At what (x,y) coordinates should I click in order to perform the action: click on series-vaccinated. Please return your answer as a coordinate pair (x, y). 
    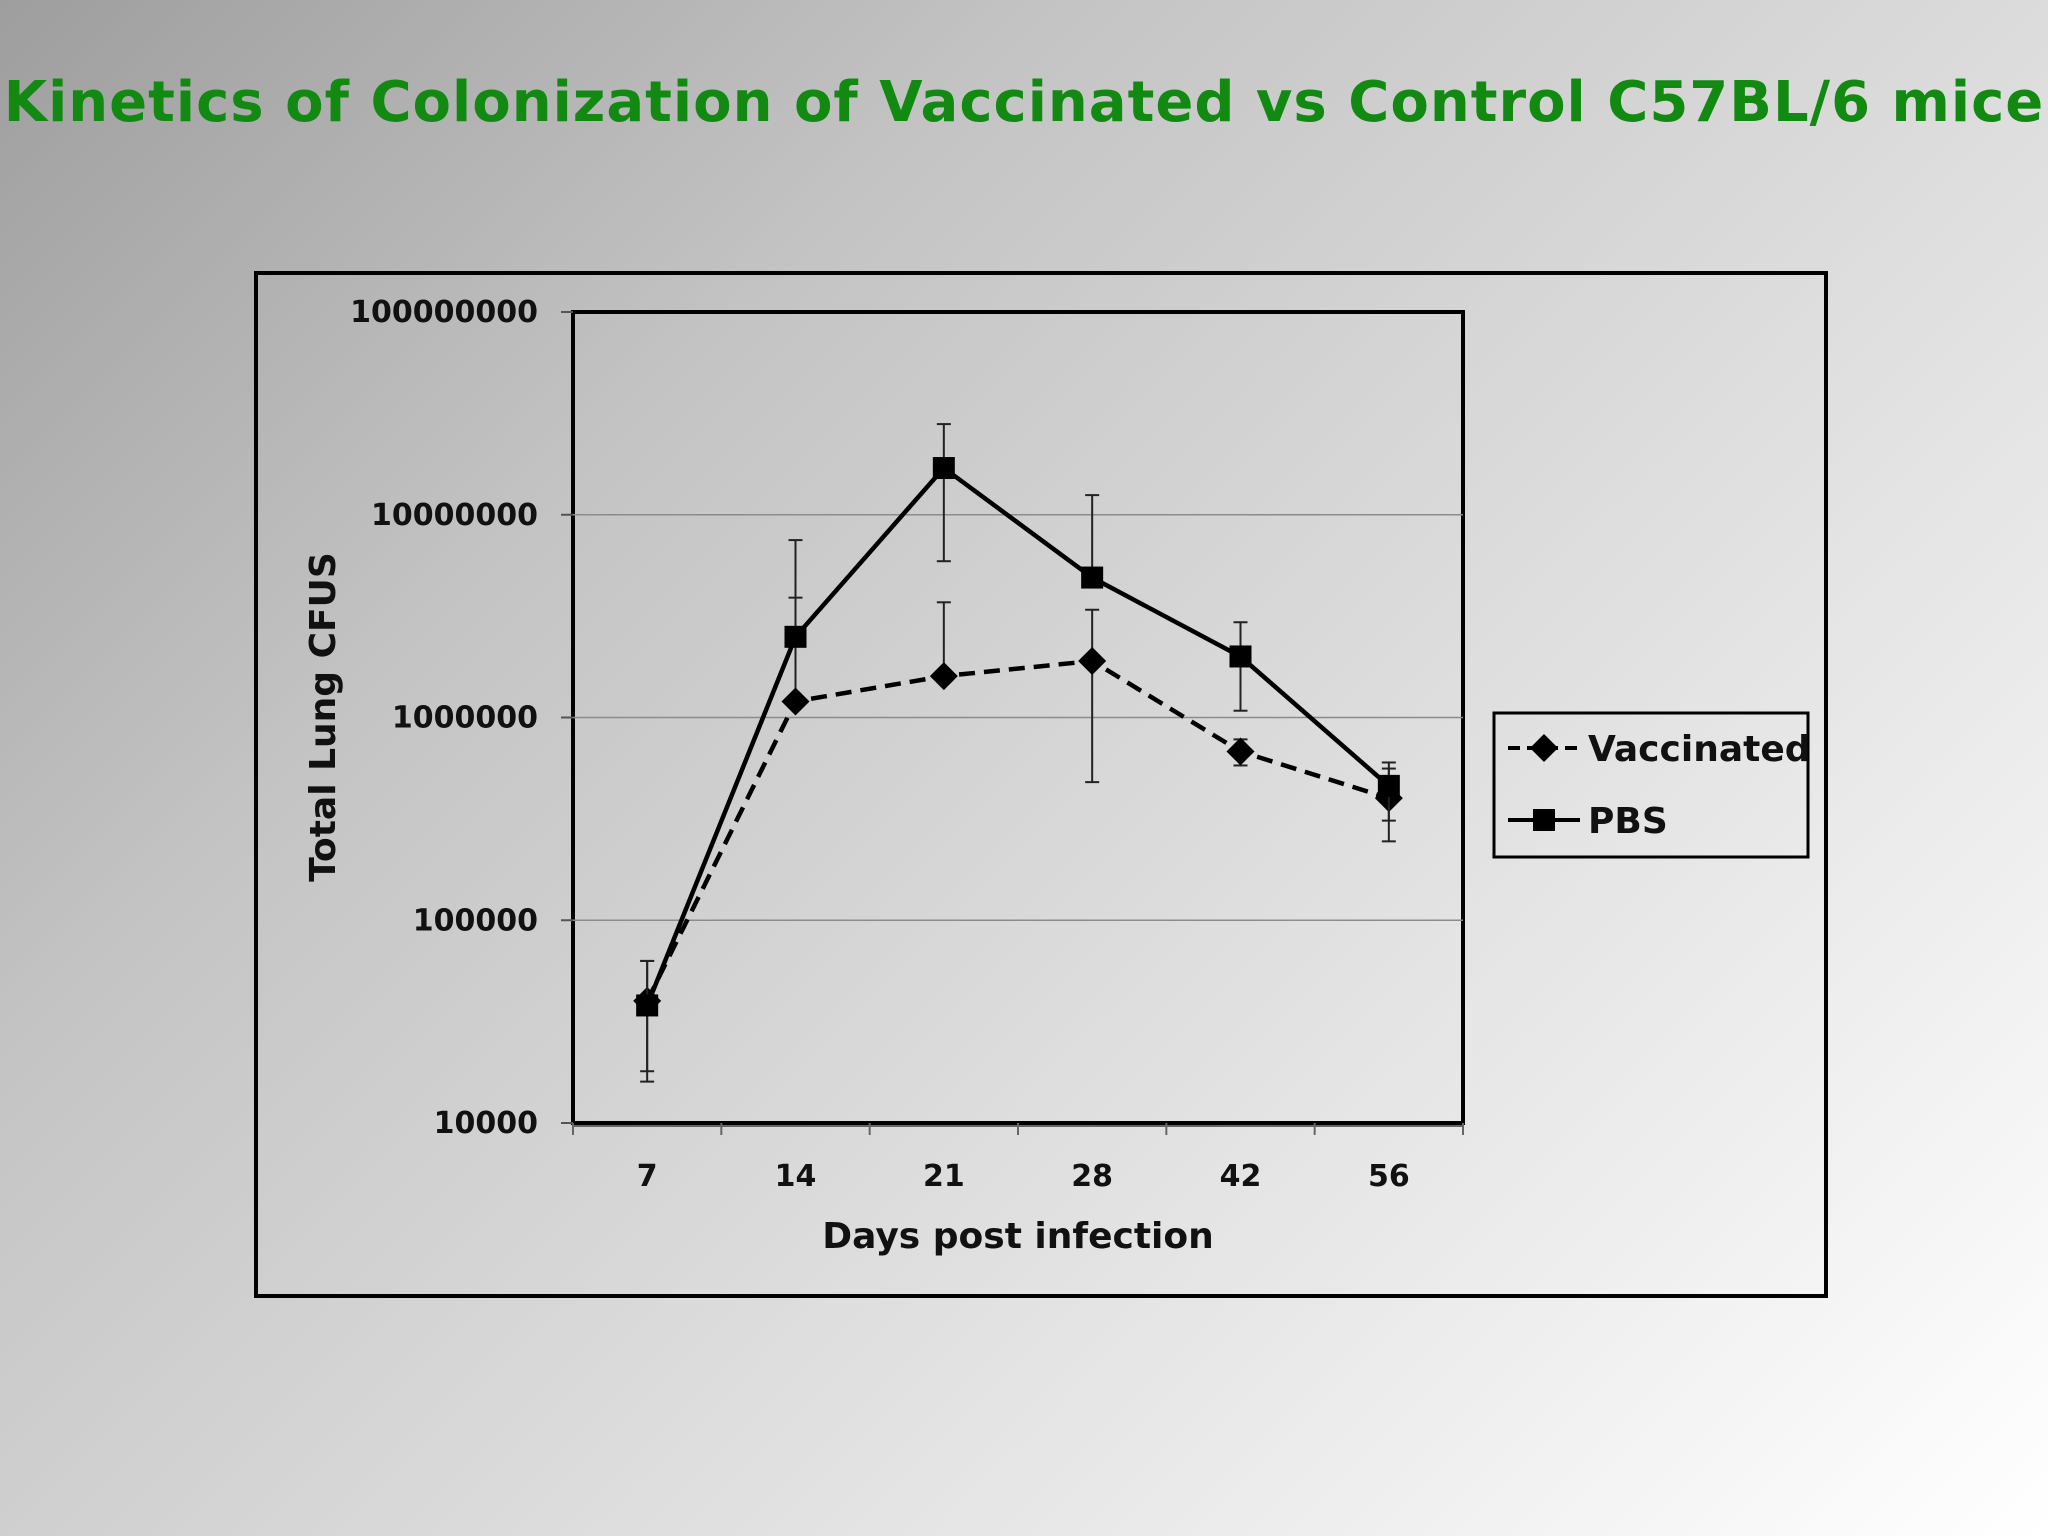
    Looking at the image, I should click on (1018, 834).